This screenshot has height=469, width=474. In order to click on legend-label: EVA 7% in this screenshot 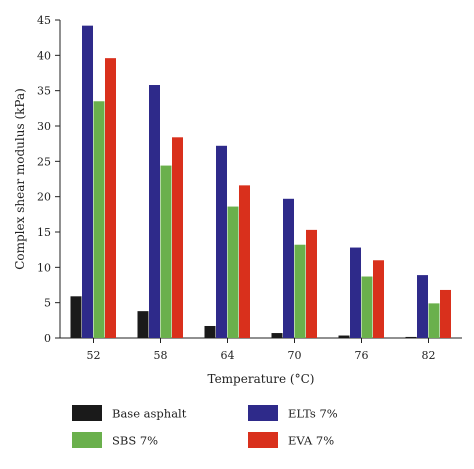, I will do `click(311, 441)`.